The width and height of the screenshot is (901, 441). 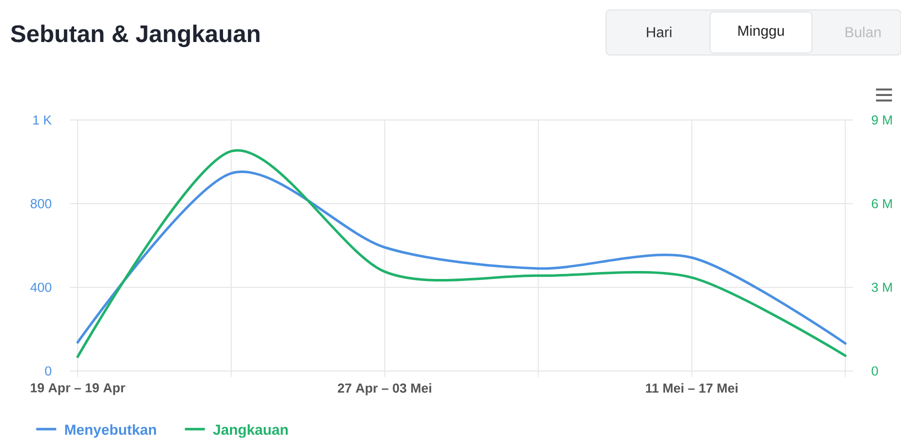 I want to click on y2-tick-label: 6 M, so click(x=882, y=203).